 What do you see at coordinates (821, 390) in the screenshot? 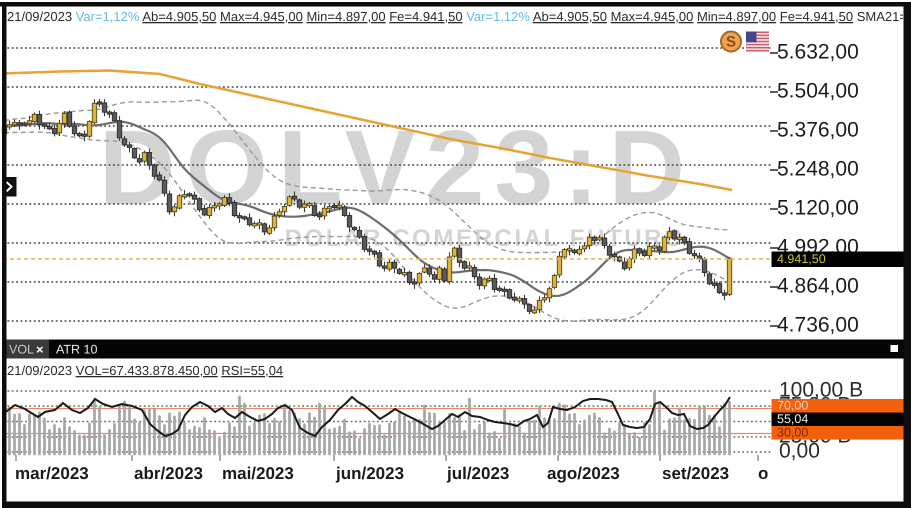
I see `svg-text: 100,00 B` at bounding box center [821, 390].